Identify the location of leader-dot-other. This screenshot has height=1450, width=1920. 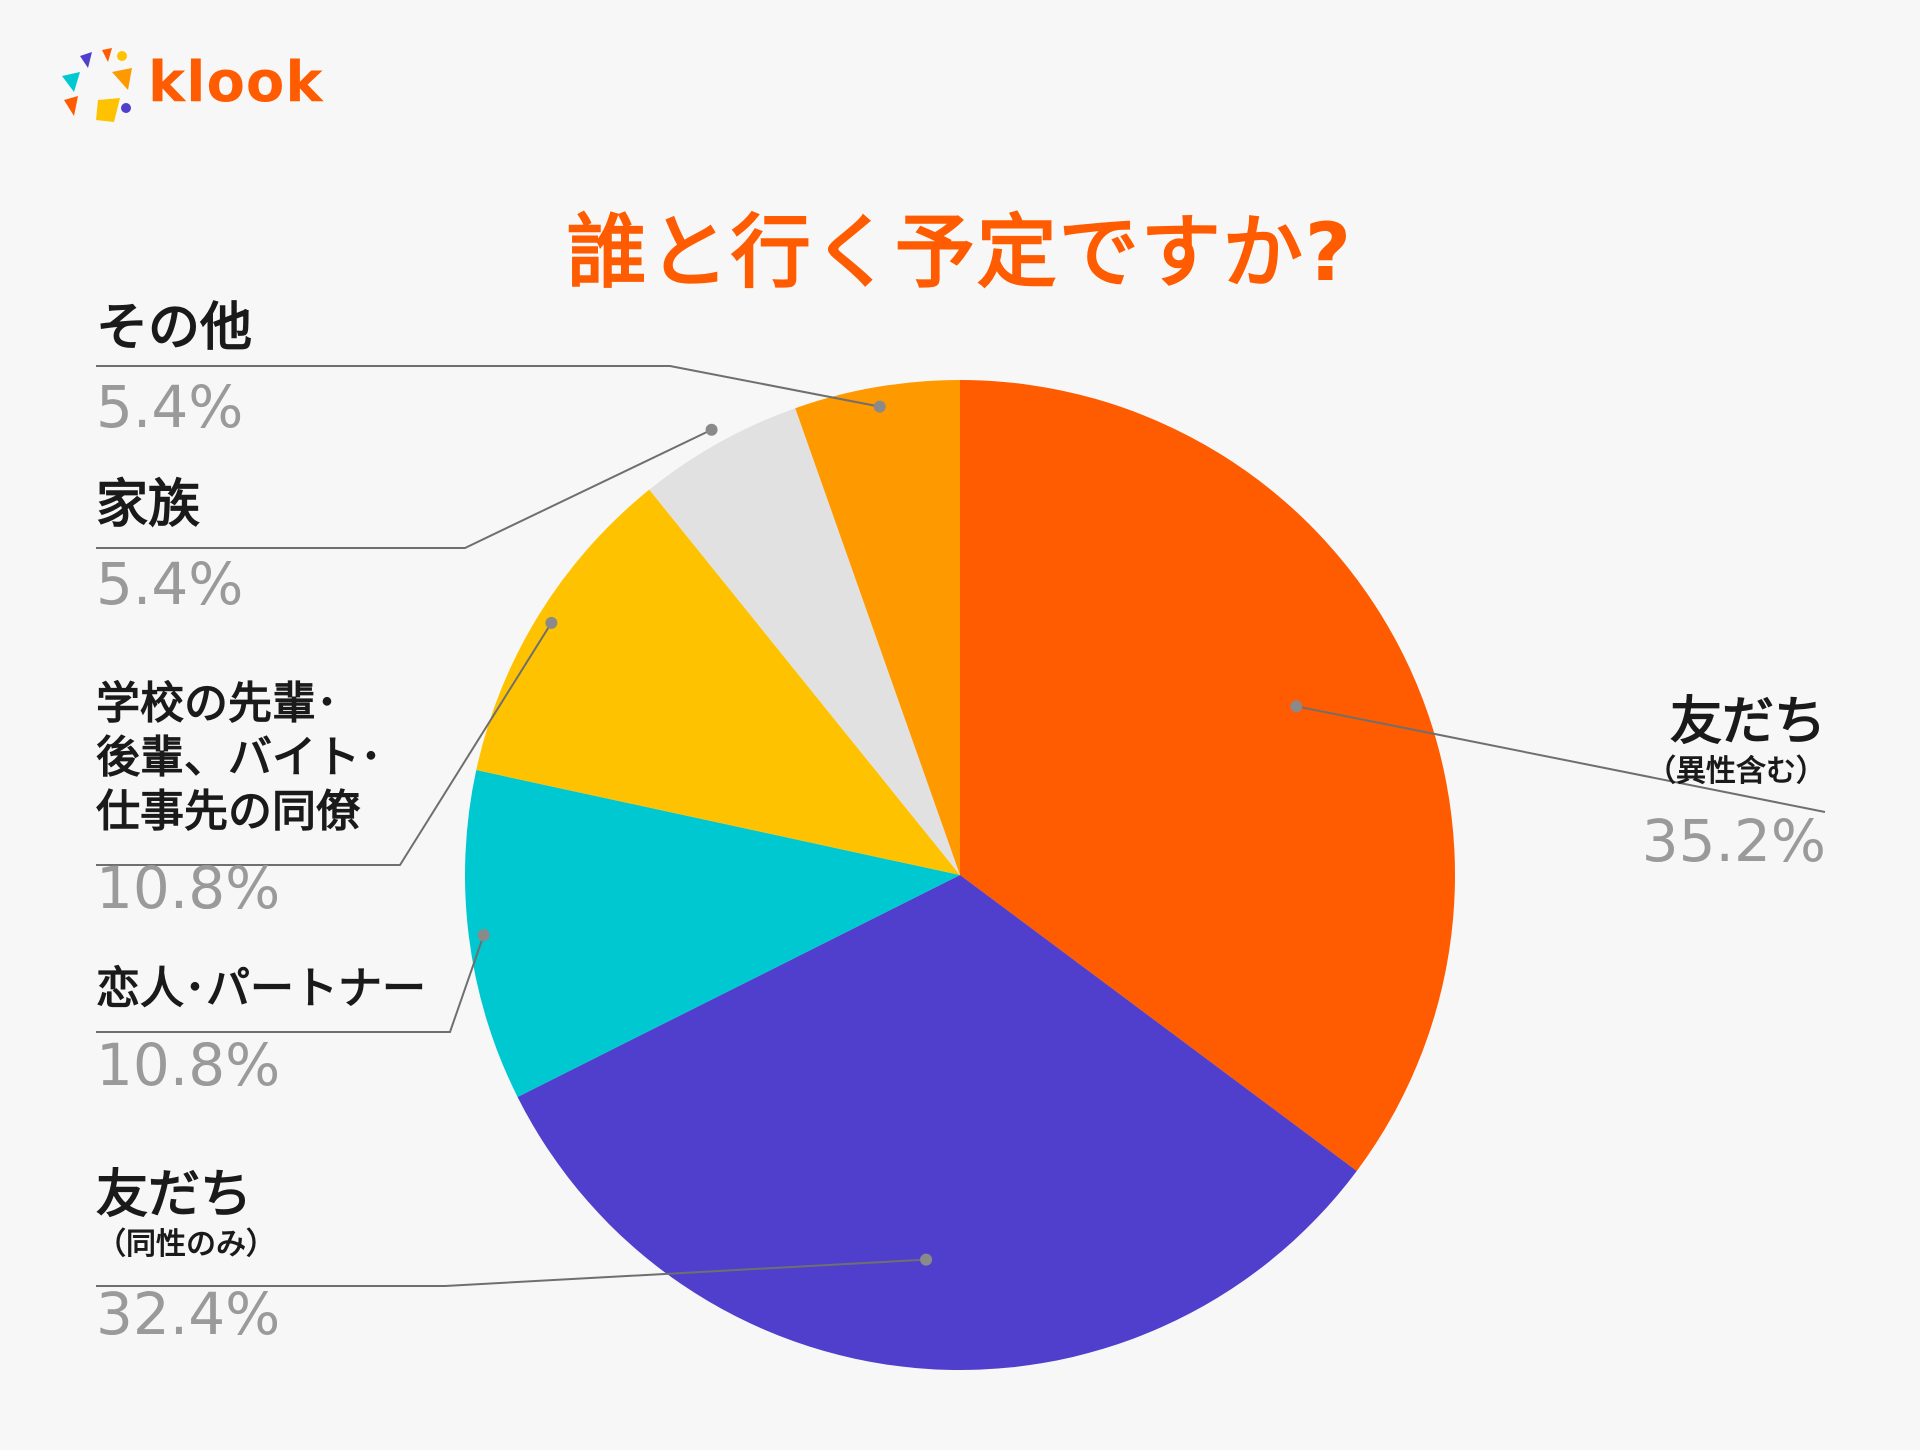
(879, 406).